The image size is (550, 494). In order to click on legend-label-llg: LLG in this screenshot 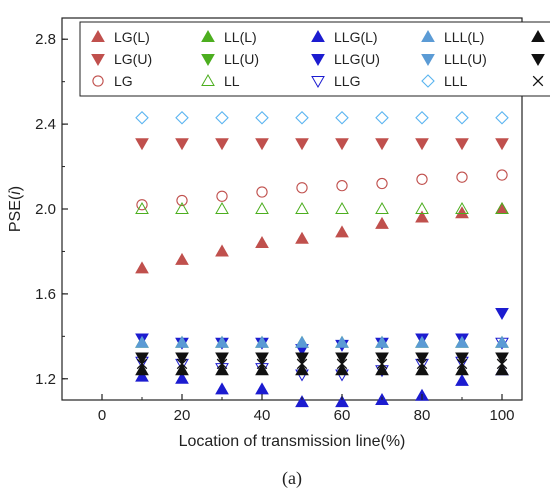, I will do `click(347, 81)`.